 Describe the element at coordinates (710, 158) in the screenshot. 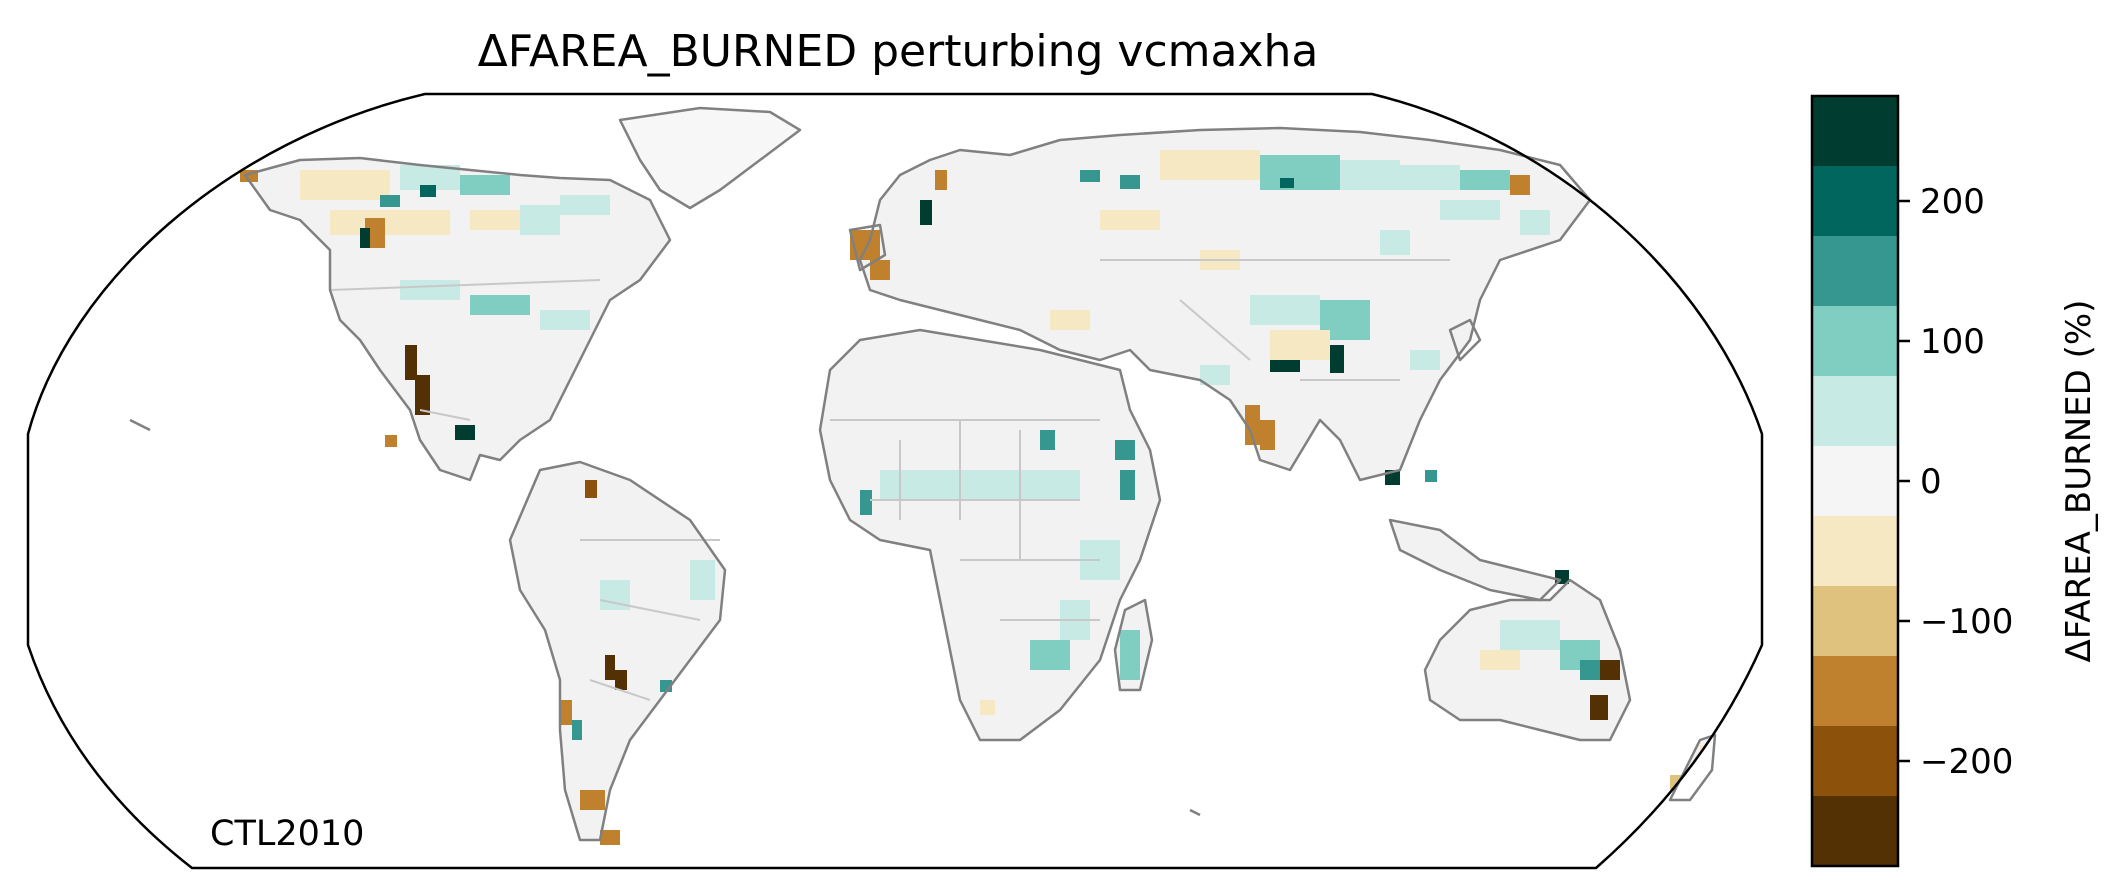

I see `land-greenland` at that location.